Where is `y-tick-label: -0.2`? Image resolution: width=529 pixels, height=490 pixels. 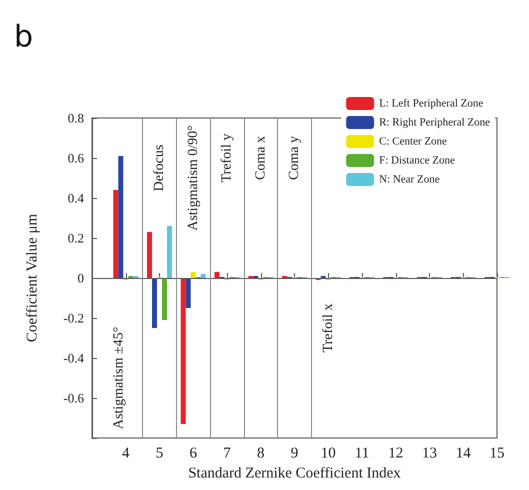 y-tick-label: -0.2 is located at coordinates (73, 318).